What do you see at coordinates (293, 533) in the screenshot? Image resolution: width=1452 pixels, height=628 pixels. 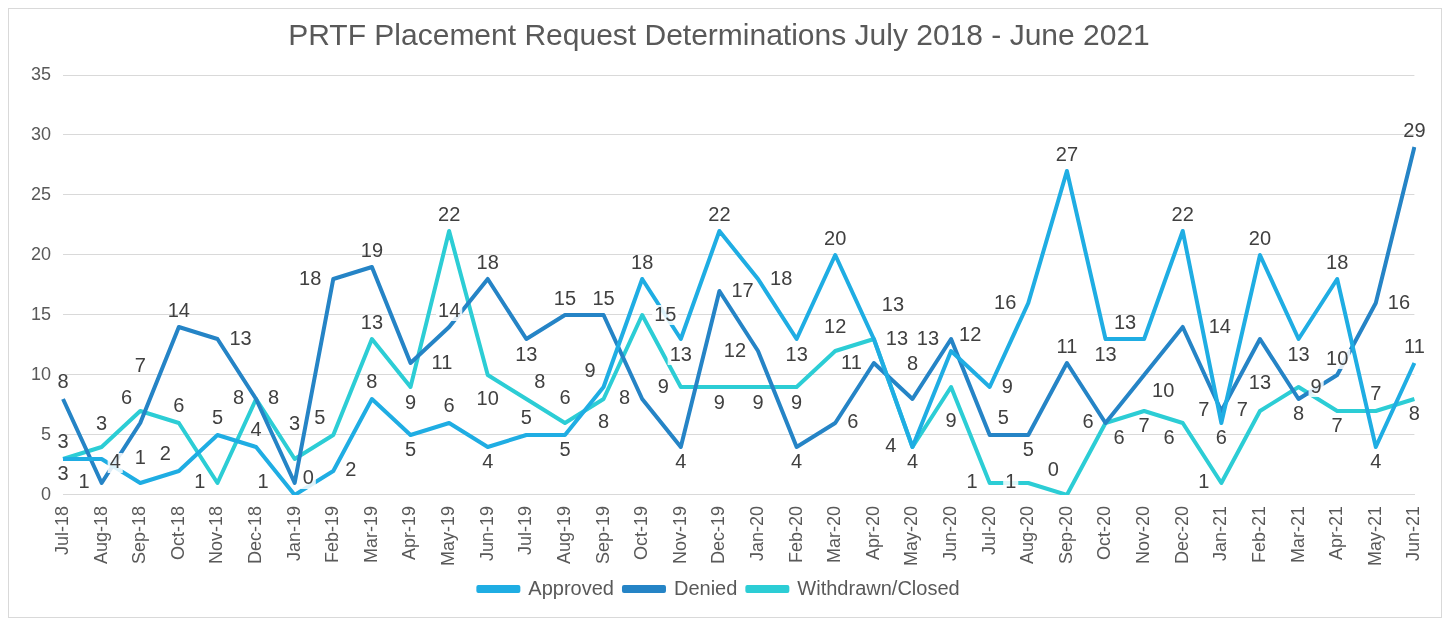 I see `x-tick-label: Jan-19` at bounding box center [293, 533].